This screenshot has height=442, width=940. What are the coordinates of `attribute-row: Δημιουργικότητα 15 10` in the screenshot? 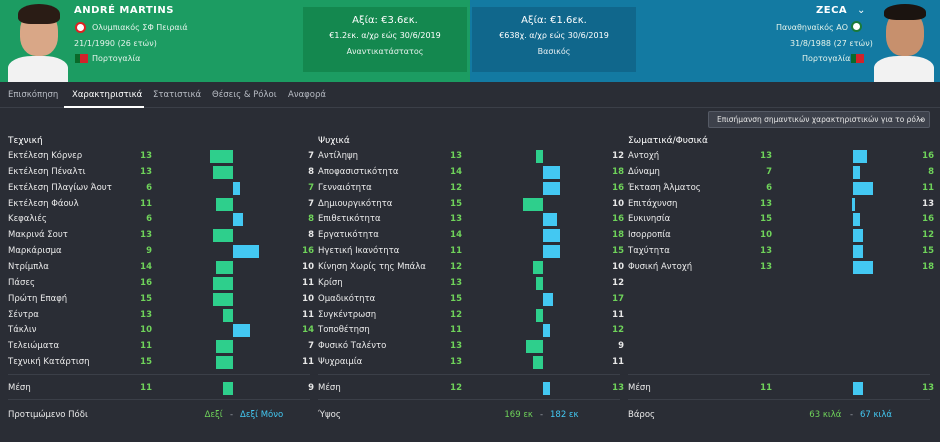 It's located at (471, 204).